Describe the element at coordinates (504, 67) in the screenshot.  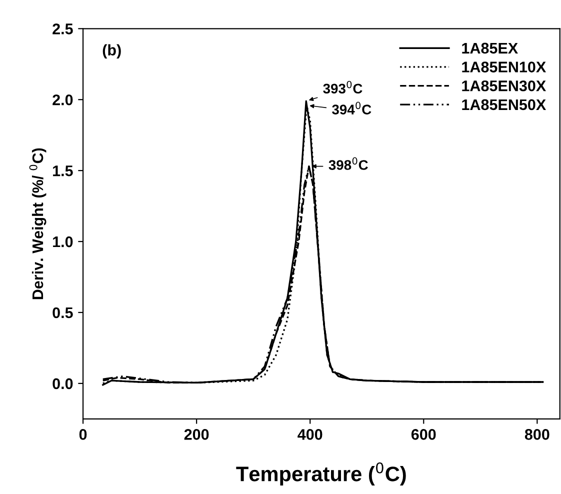
I see `legend-label: 1A85EN10X` at that location.